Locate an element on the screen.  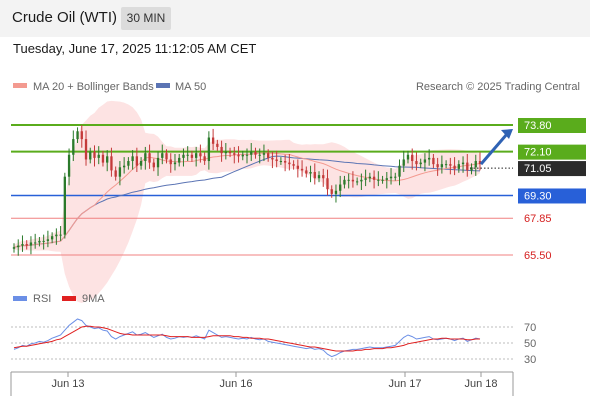
price-tag-73.80 is located at coordinates (552, 125).